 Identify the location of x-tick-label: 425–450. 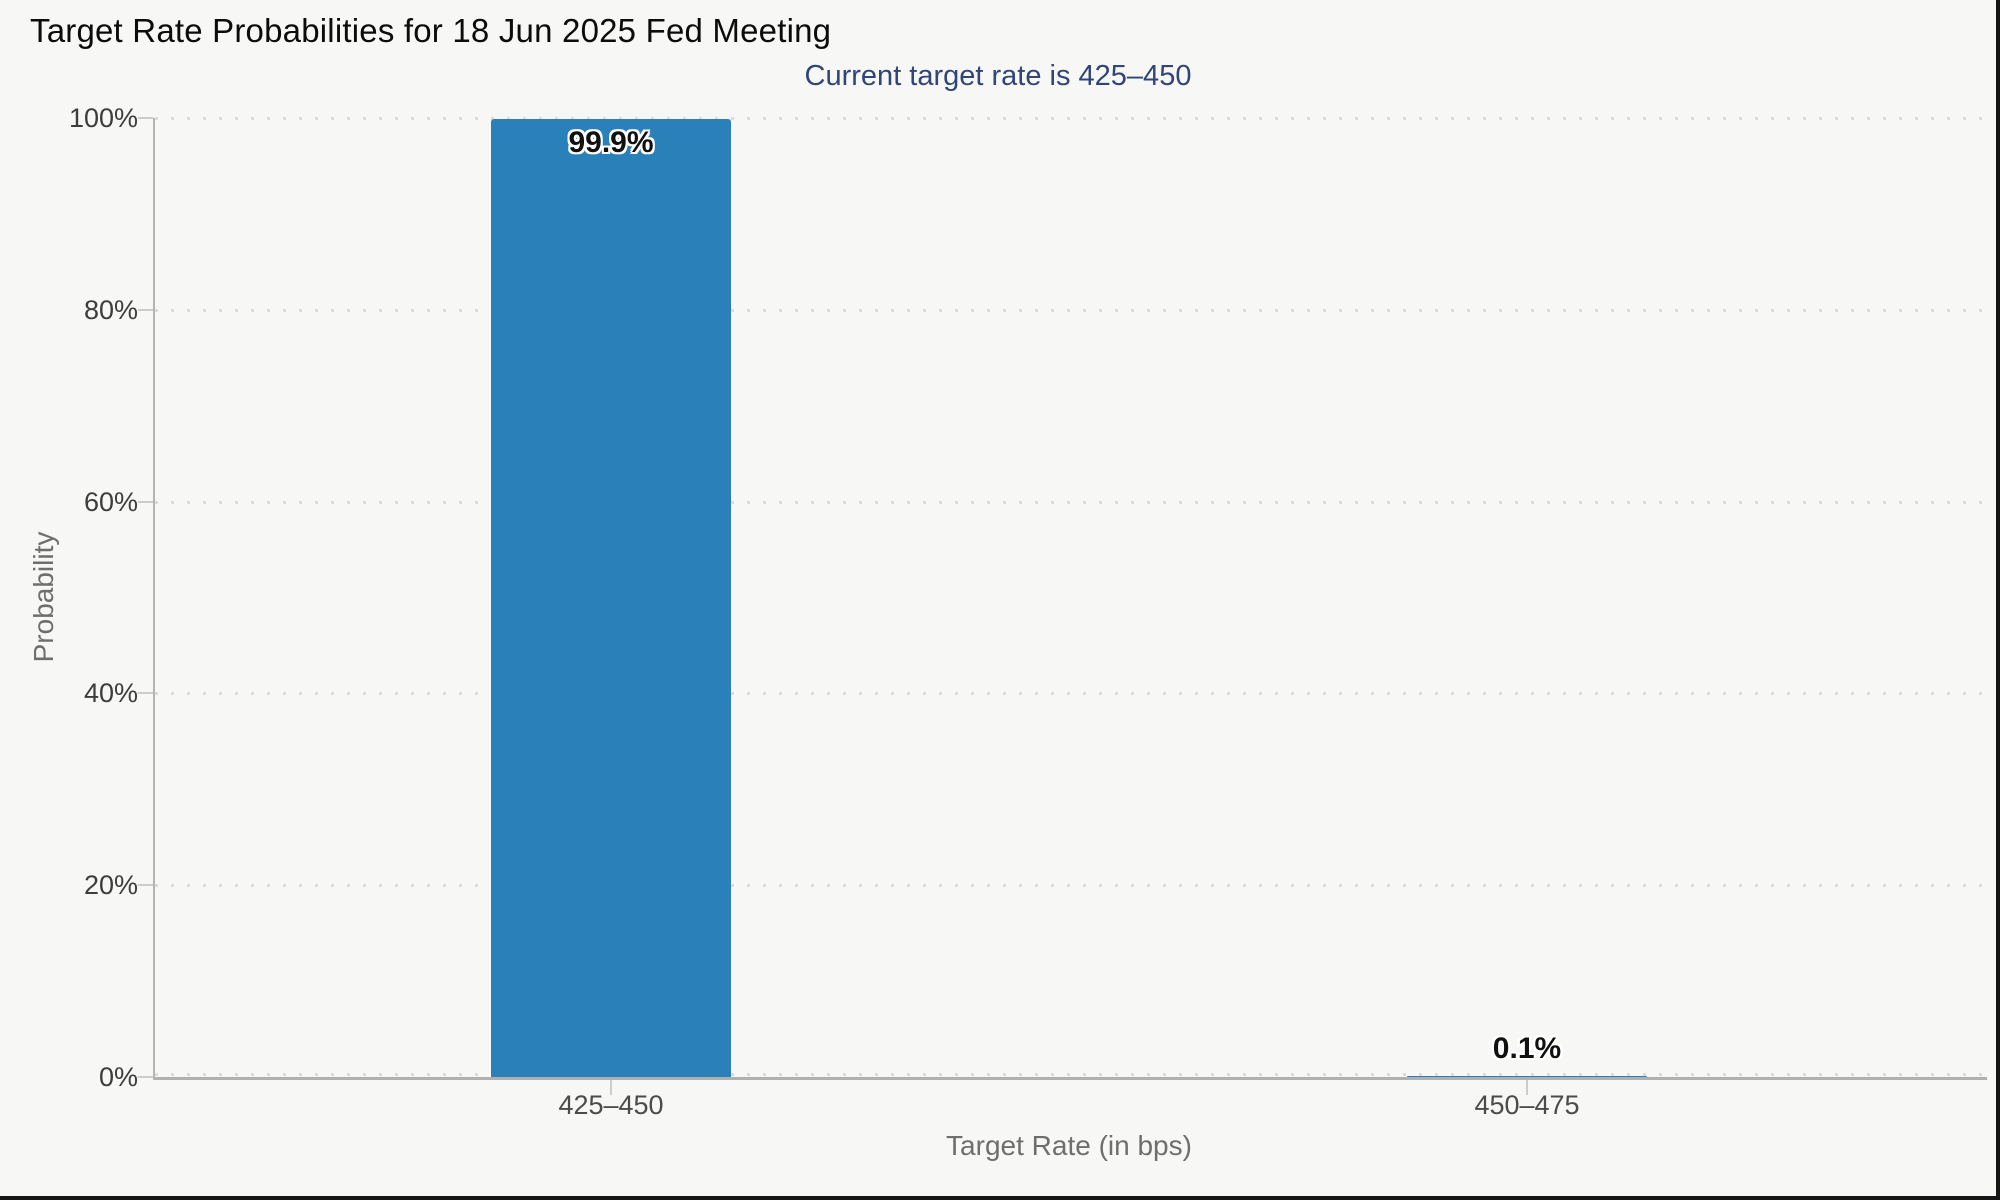
(611, 1105).